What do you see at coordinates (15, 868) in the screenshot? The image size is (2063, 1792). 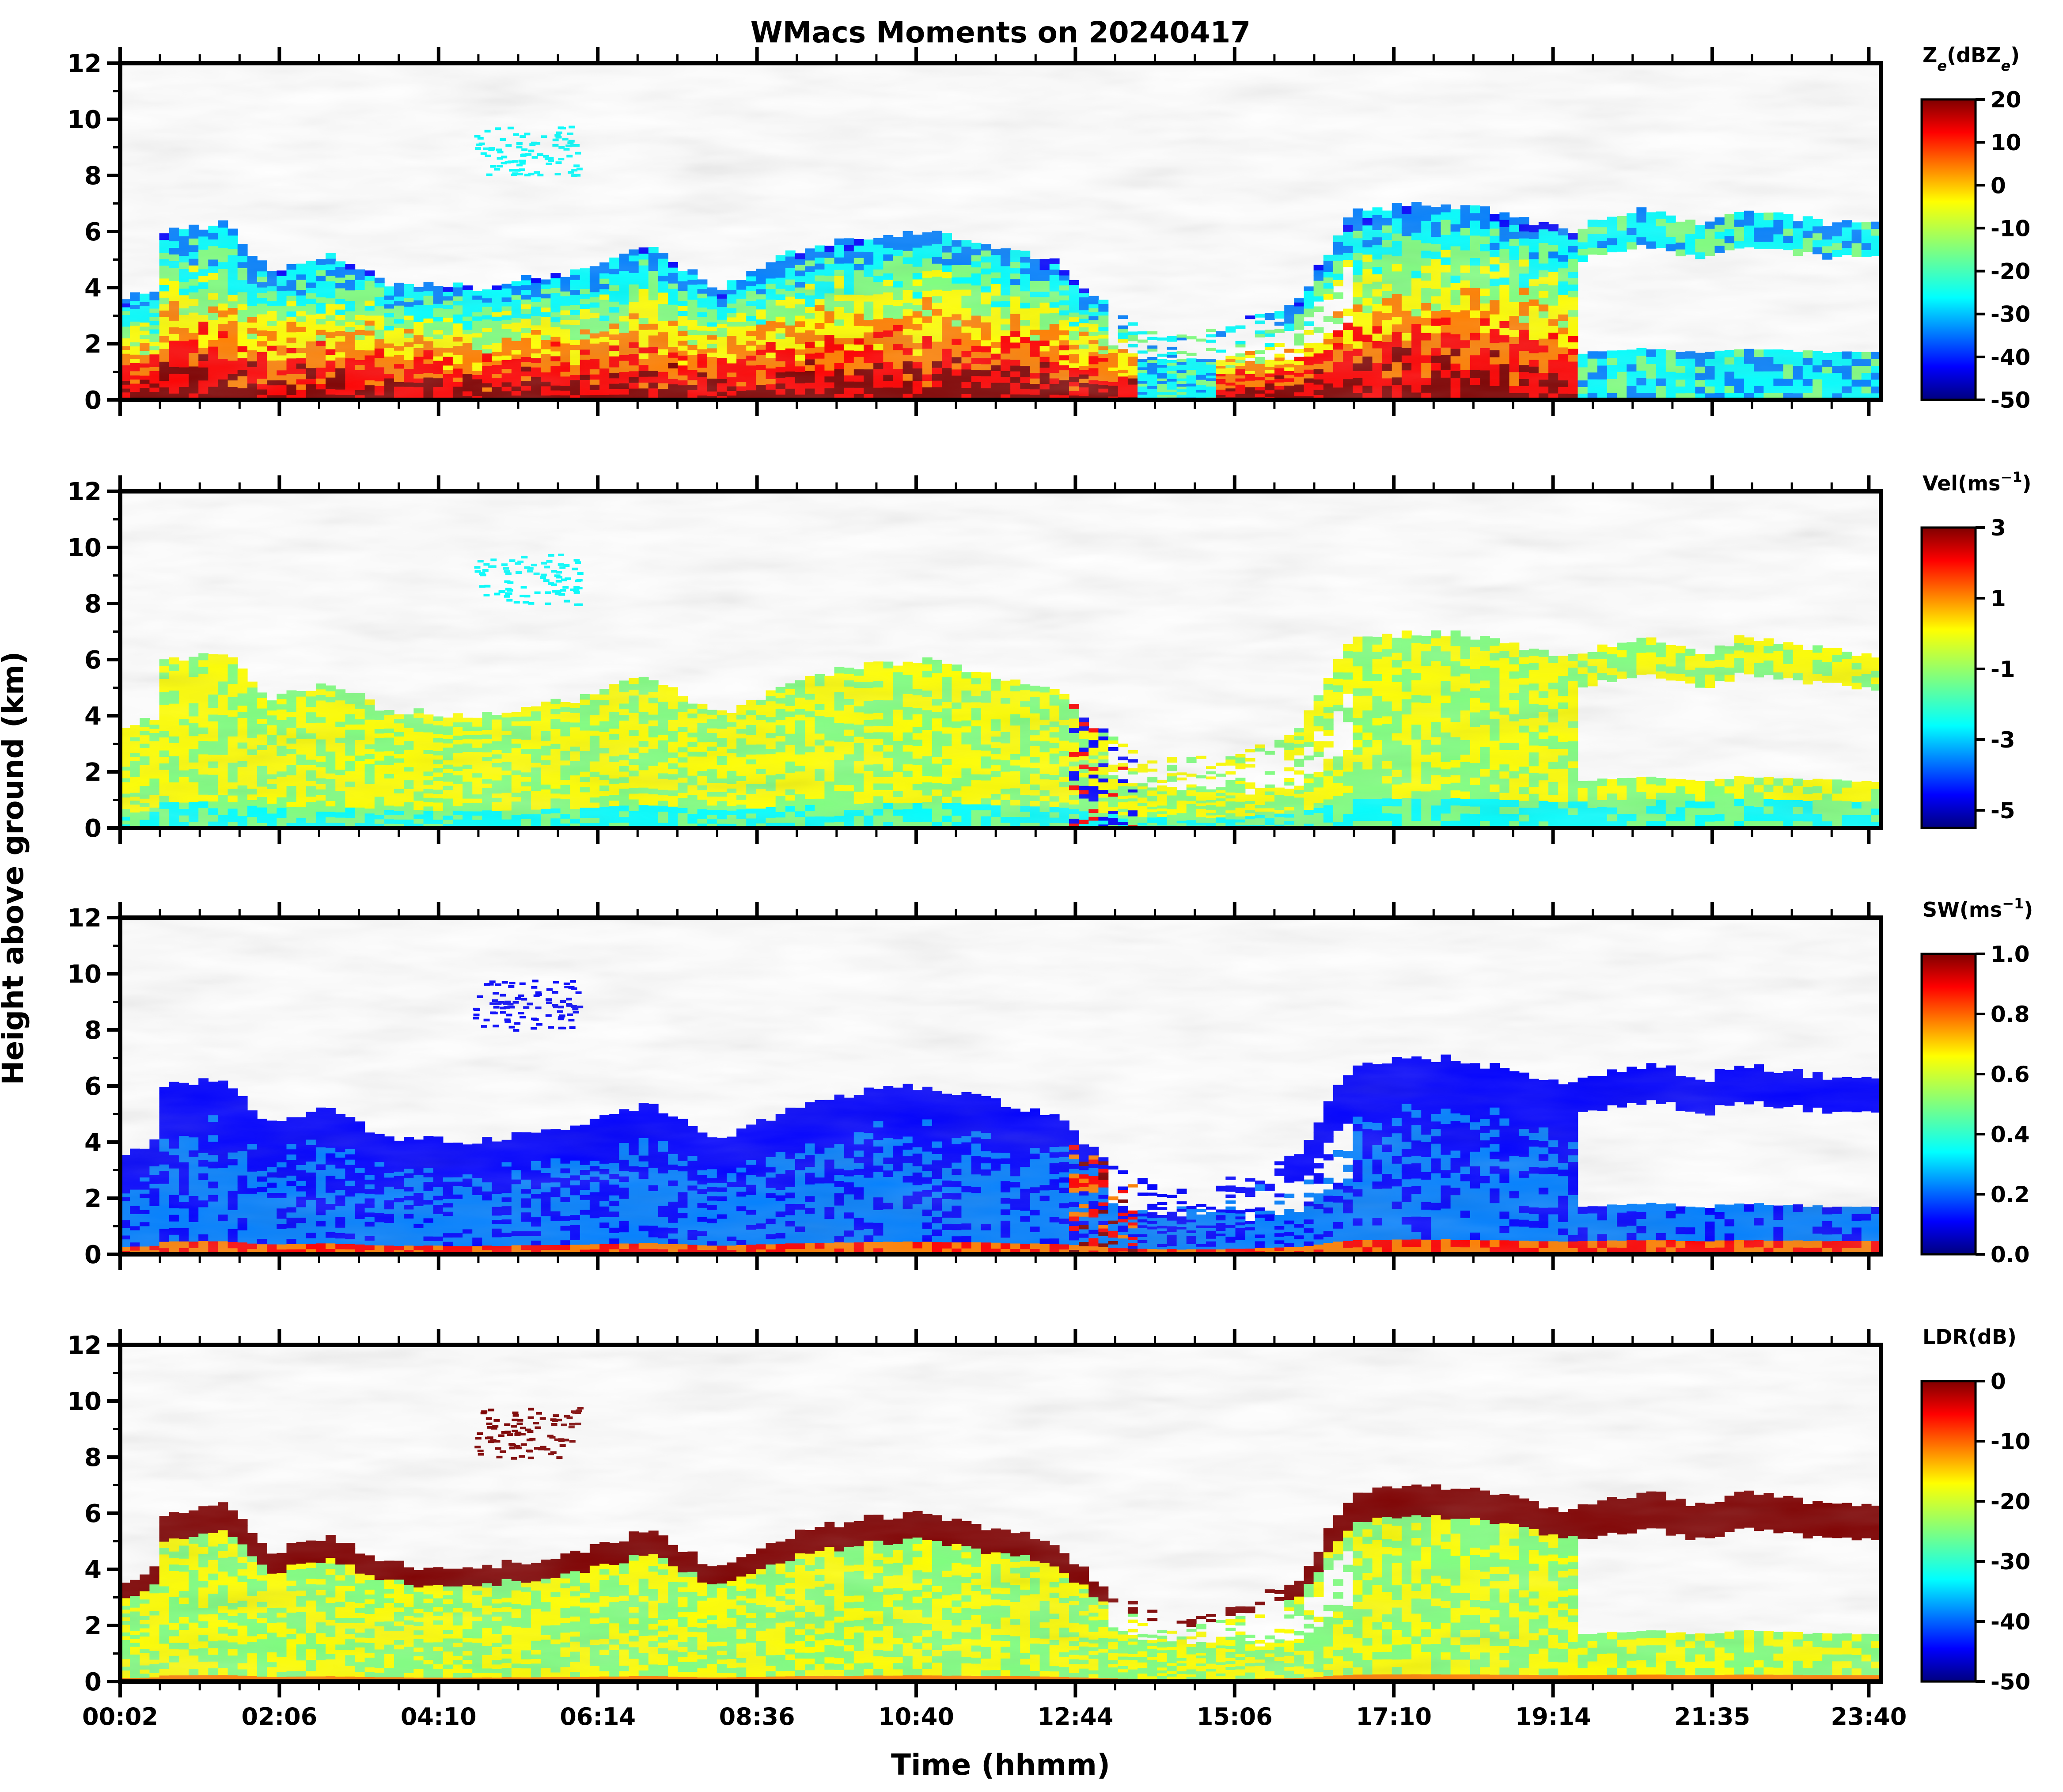 I see `y-axis-label: Height above ground (km)` at bounding box center [15, 868].